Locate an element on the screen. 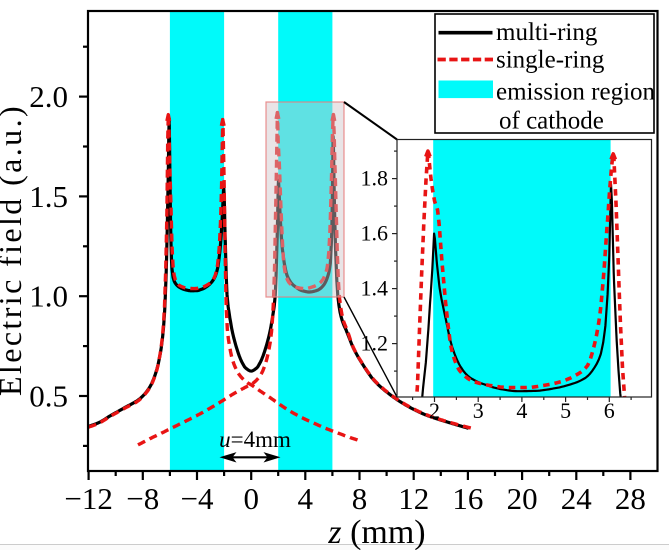 The width and height of the screenshot is (669, 555). svg-text: 1.0 is located at coordinates (48, 296).